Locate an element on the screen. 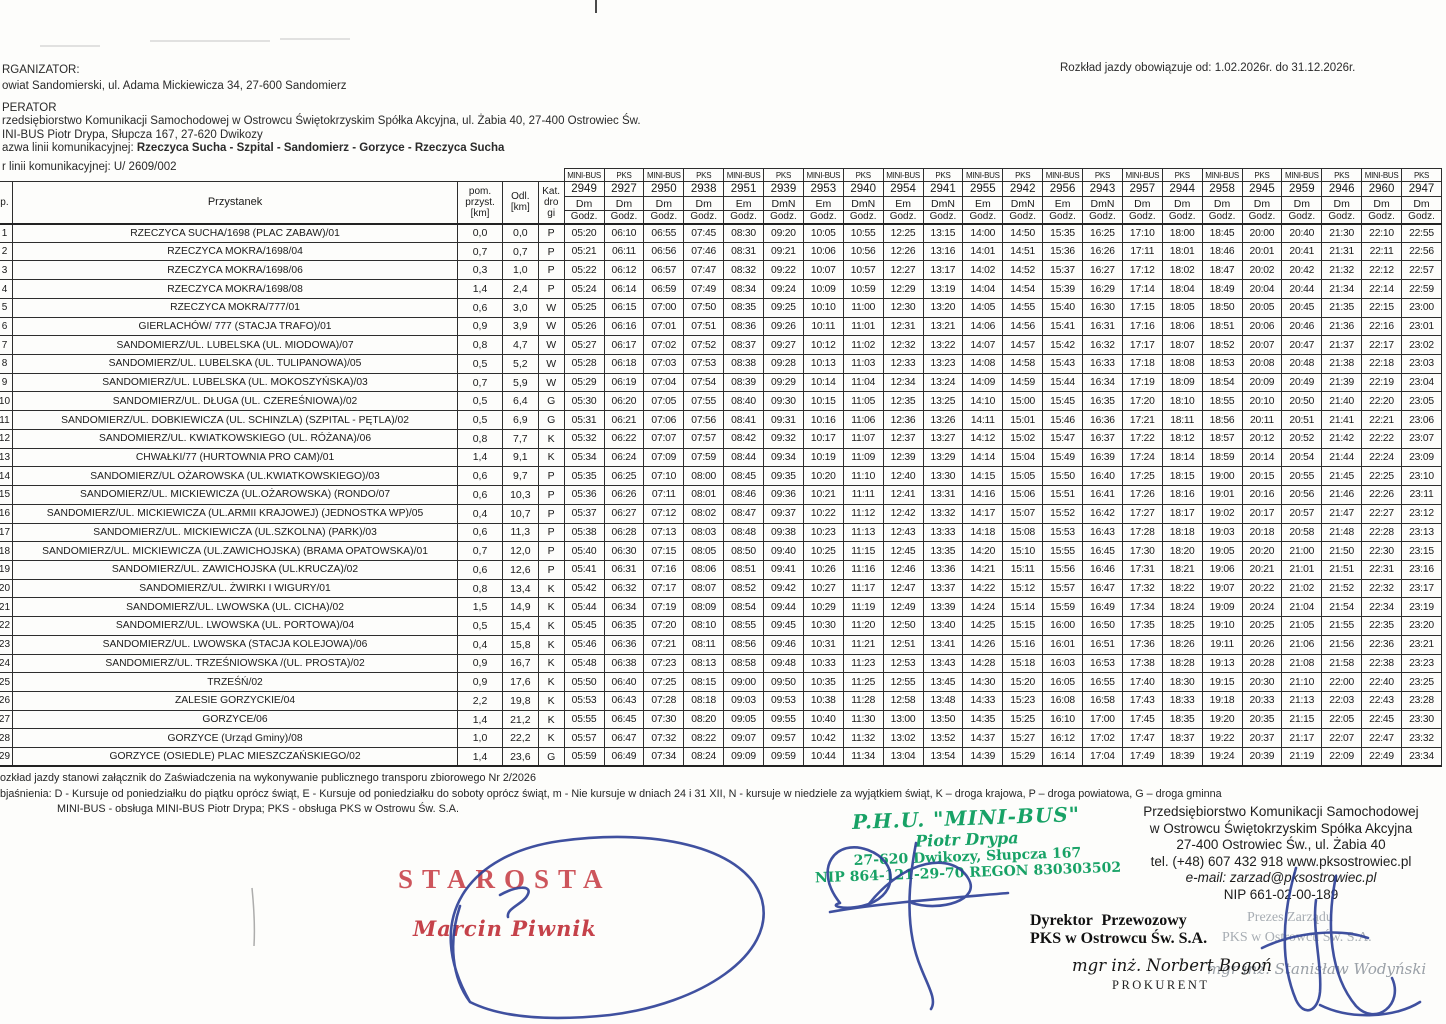 The image size is (1446, 1024). stop-distance-total: 17,6 is located at coordinates (520, 682).